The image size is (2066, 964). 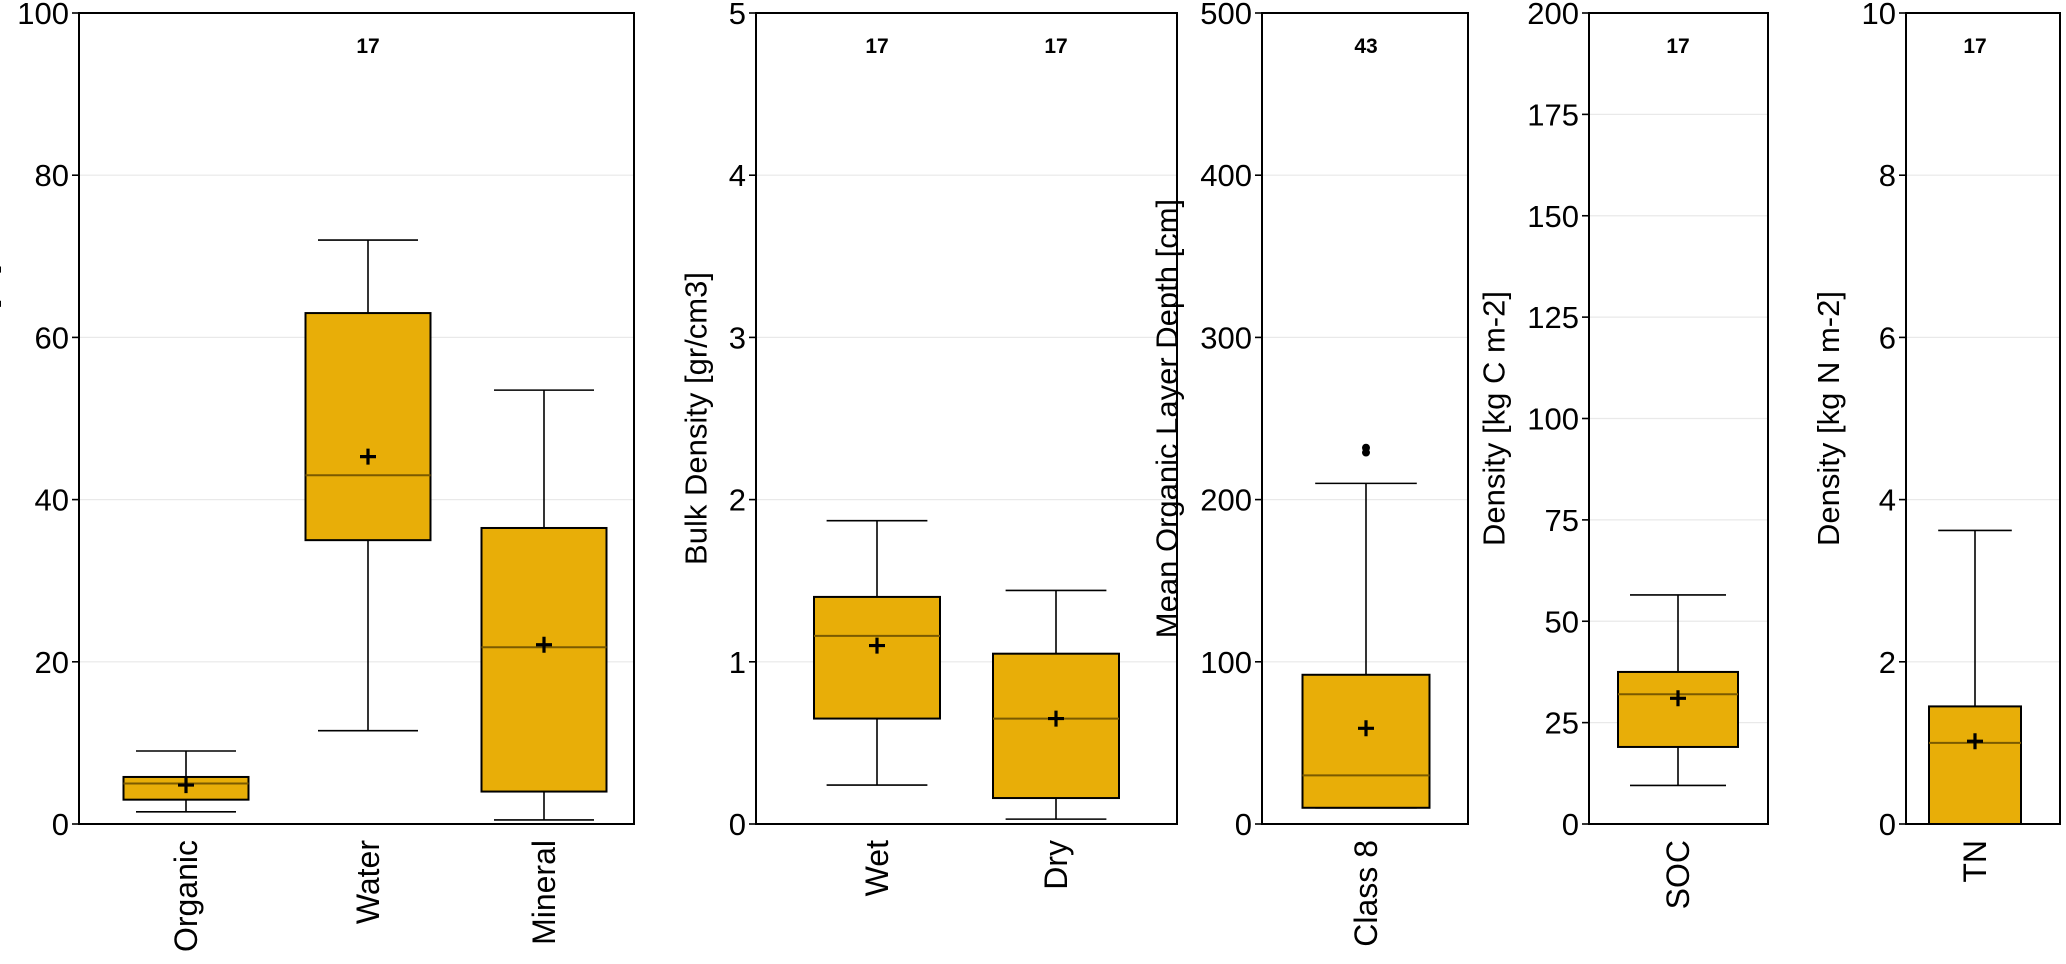 What do you see at coordinates (1365, 46) in the screenshot?
I see `sample-count-label: 43` at bounding box center [1365, 46].